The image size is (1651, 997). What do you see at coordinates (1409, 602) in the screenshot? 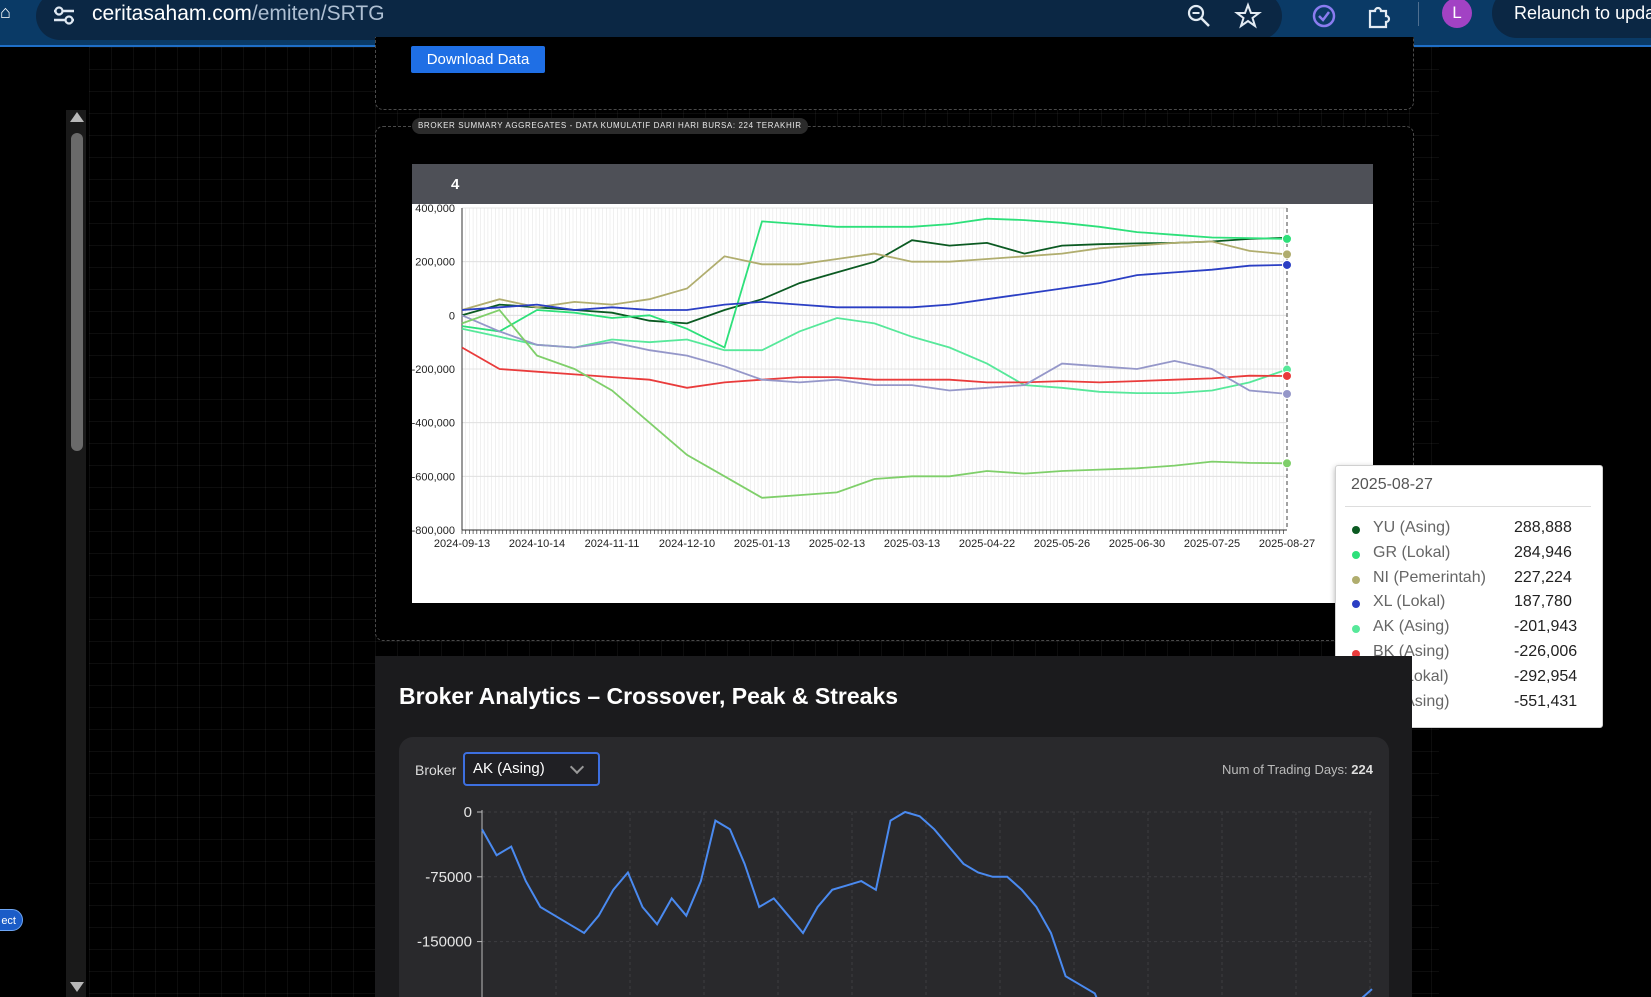
I see `tooltip-series-name: XL (Lokal)` at bounding box center [1409, 602].